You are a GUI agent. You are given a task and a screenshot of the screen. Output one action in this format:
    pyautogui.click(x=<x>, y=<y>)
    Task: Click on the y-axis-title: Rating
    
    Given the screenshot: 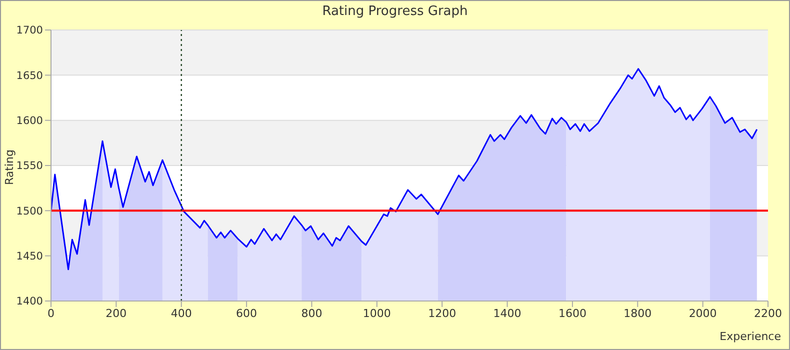 What is the action you would take?
    pyautogui.click(x=9, y=167)
    